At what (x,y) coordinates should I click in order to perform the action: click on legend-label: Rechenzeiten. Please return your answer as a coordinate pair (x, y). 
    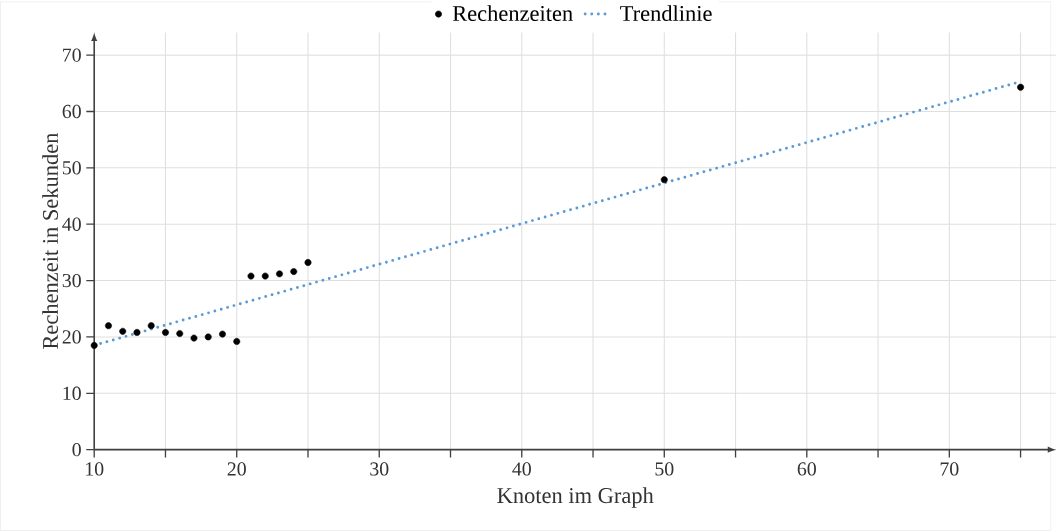
    Looking at the image, I should click on (512, 13).